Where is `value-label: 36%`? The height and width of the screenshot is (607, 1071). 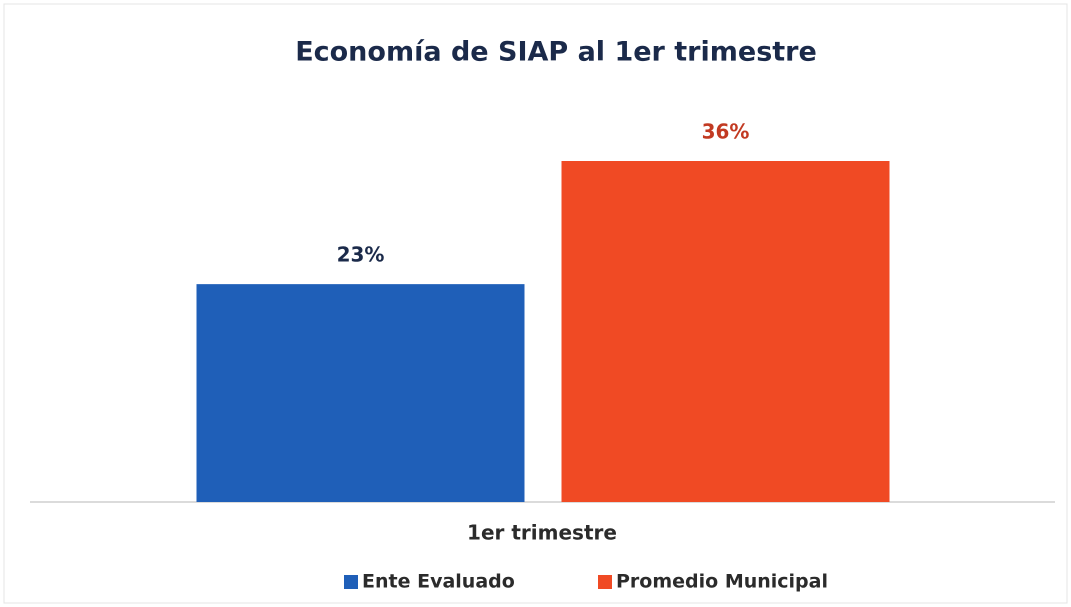
value-label: 36% is located at coordinates (726, 132).